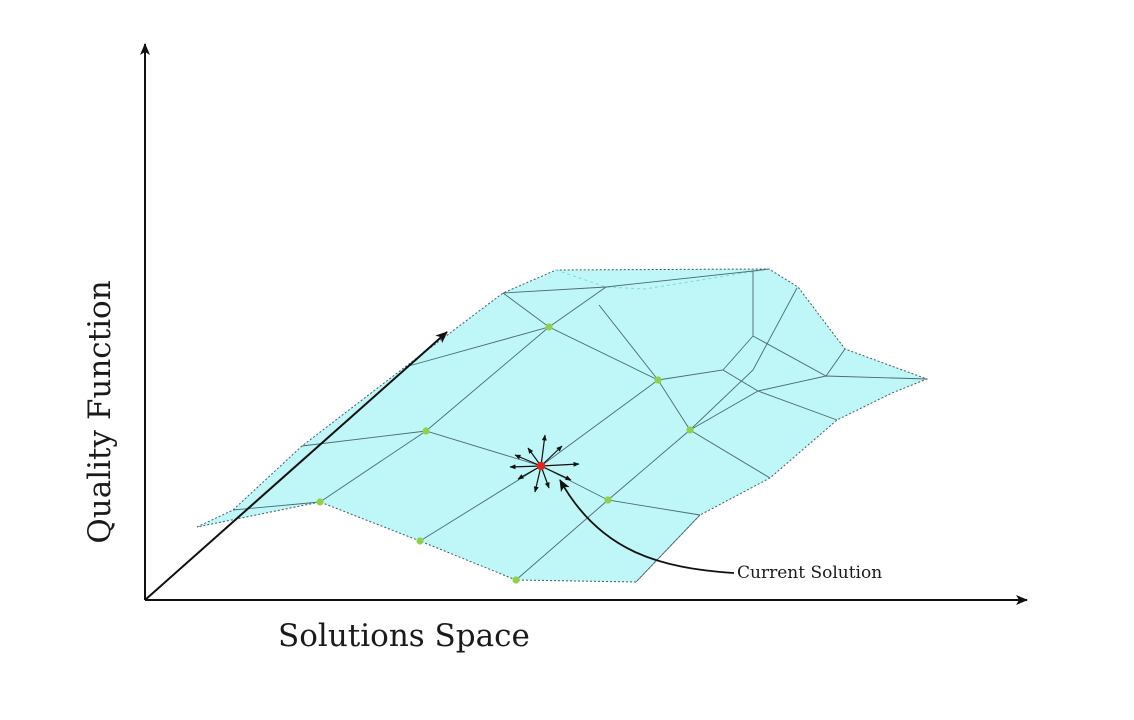 The height and width of the screenshot is (720, 1134). What do you see at coordinates (404, 636) in the screenshot?
I see `x-axis-label: Solutions Space` at bounding box center [404, 636].